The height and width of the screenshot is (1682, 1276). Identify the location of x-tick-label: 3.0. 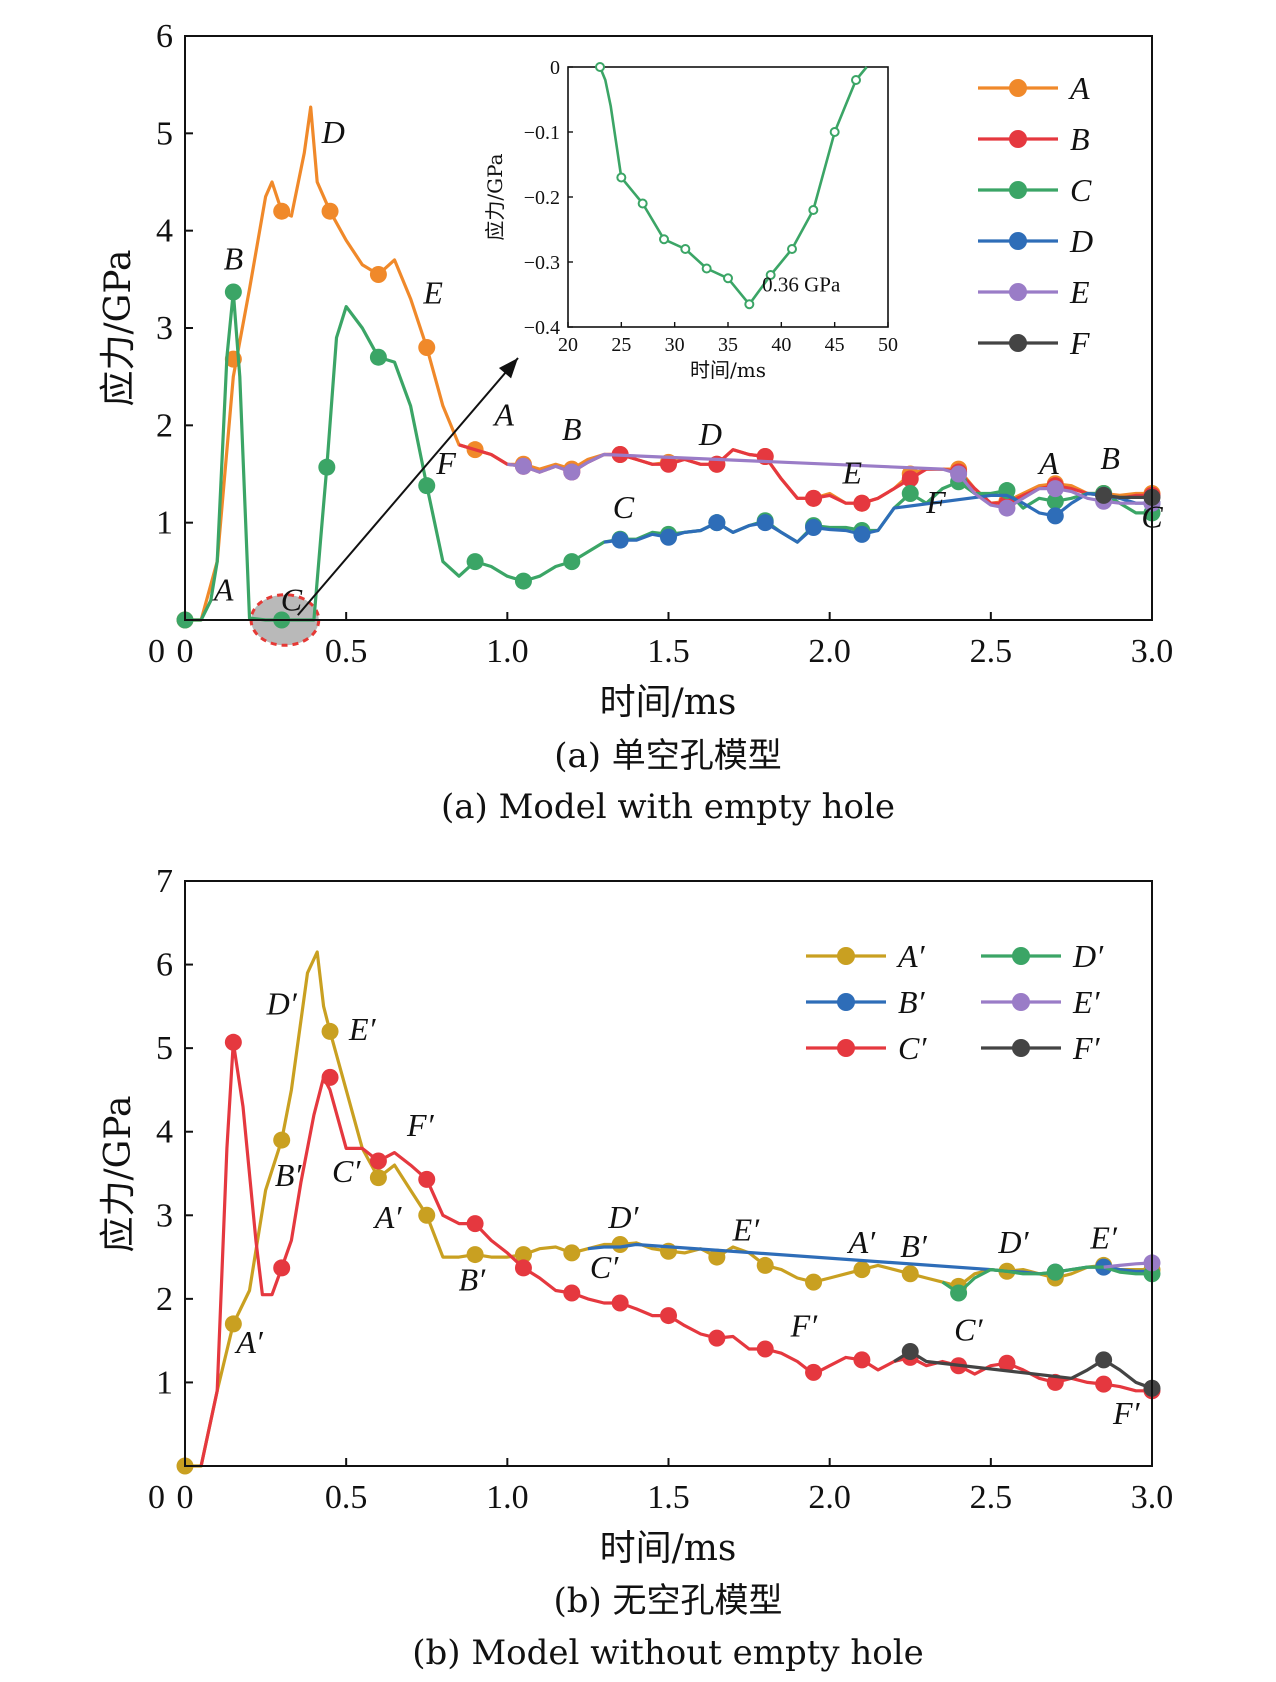
(1152, 651).